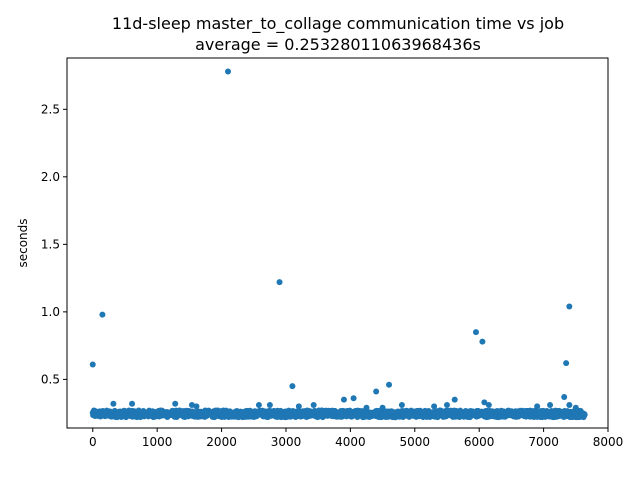 Image resolution: width=640 pixels, height=480 pixels. I want to click on x-tick-label: 4000, so click(350, 442).